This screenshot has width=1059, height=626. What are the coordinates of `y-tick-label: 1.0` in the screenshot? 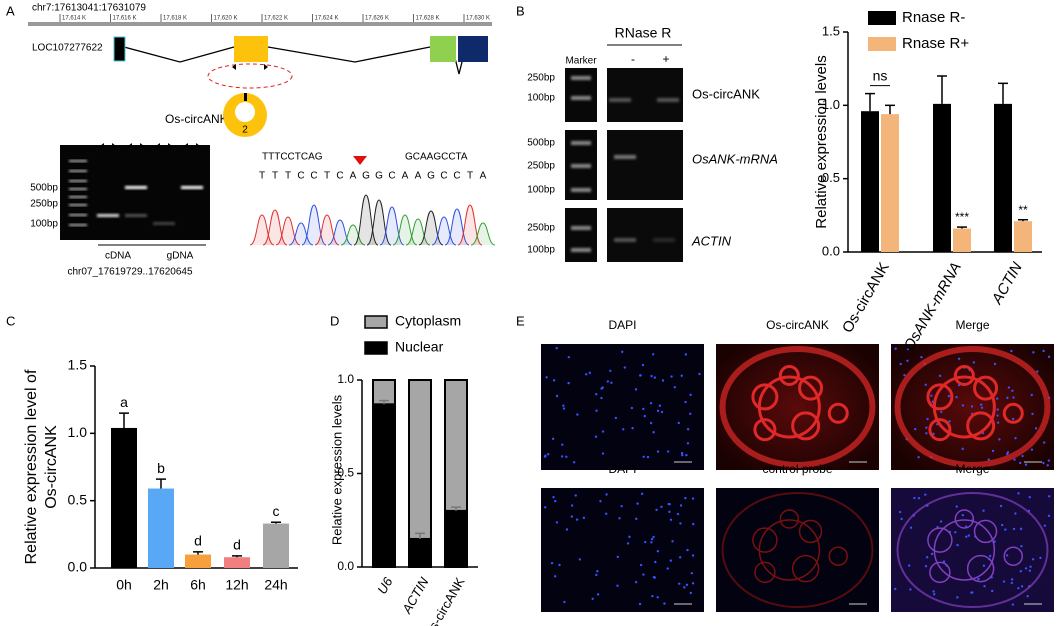 It's located at (345, 379).